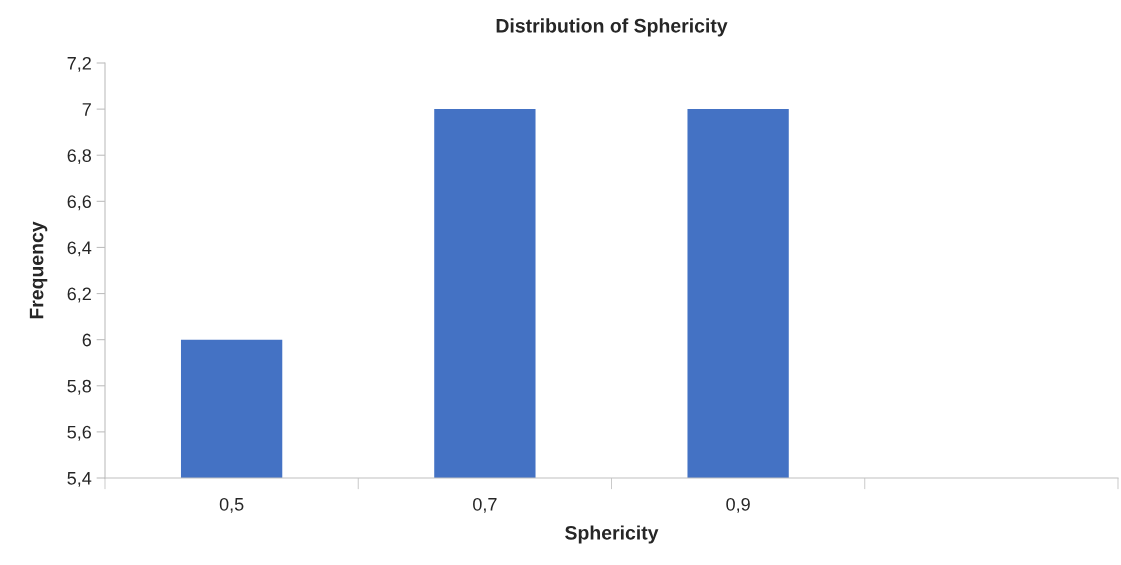  What do you see at coordinates (79, 295) in the screenshot?
I see `y-tick-label: 6,2` at bounding box center [79, 295].